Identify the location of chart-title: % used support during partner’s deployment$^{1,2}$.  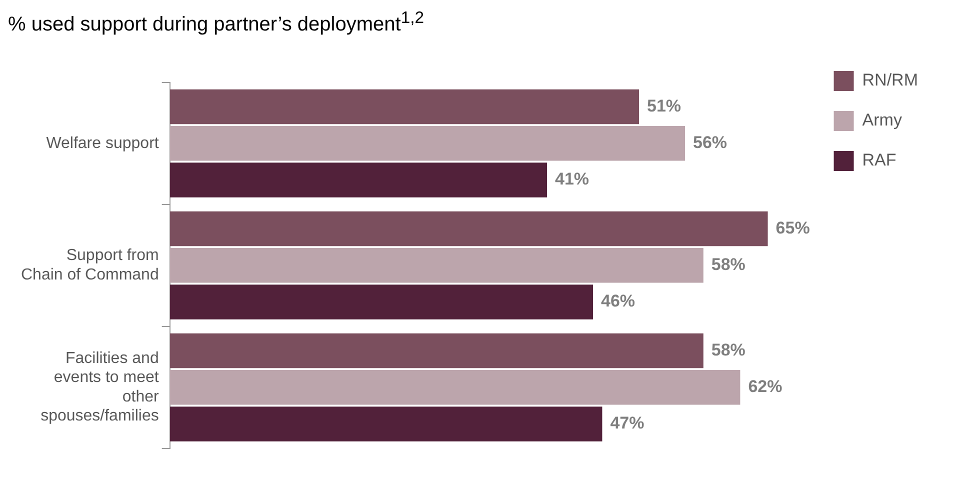
(216, 22).